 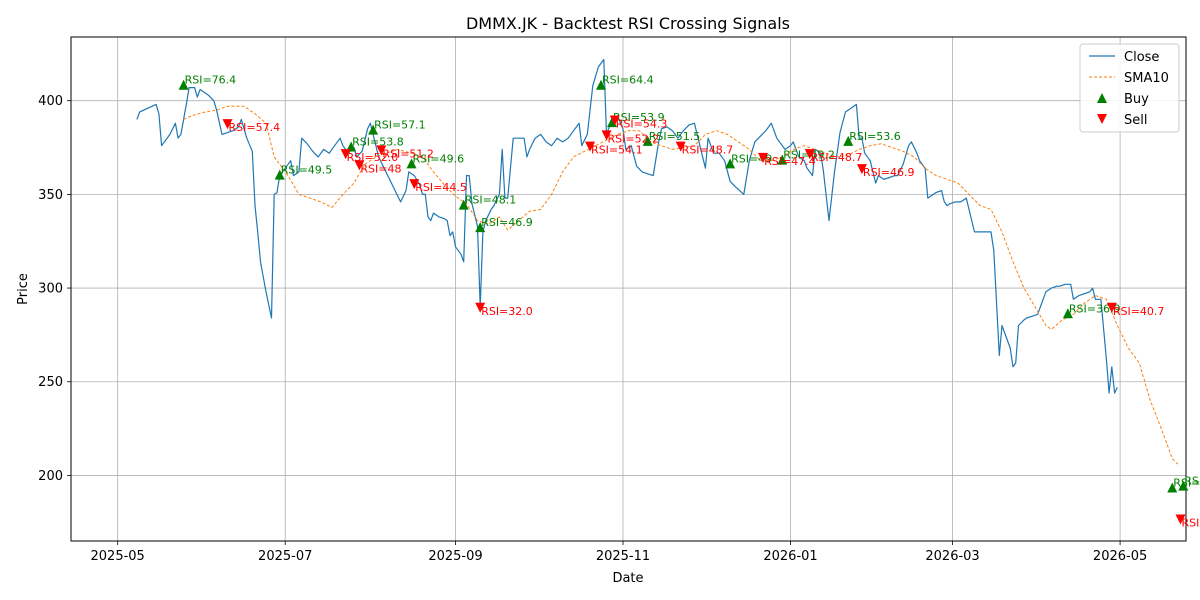 What do you see at coordinates (790, 556) in the screenshot?
I see `x-tick-label: 2026-01` at bounding box center [790, 556].